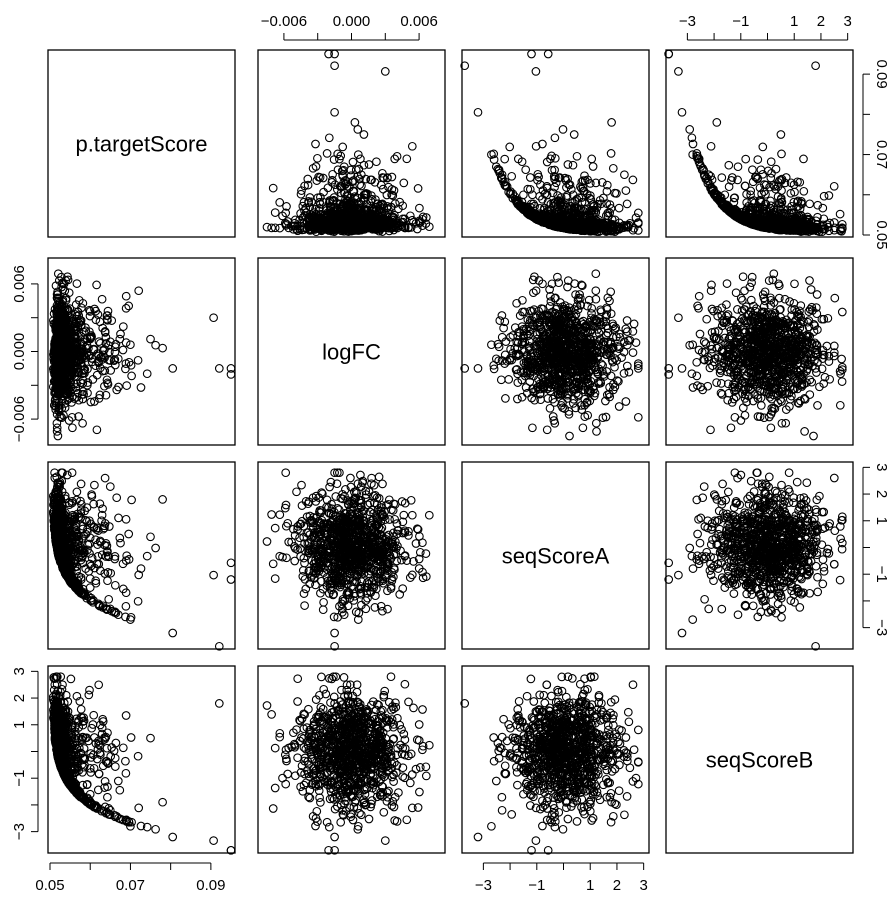 The image size is (894, 899). Describe the element at coordinates (555, 143) in the screenshot. I see `scatter-panel-p.targetScore-vs-seqScoreA` at that location.